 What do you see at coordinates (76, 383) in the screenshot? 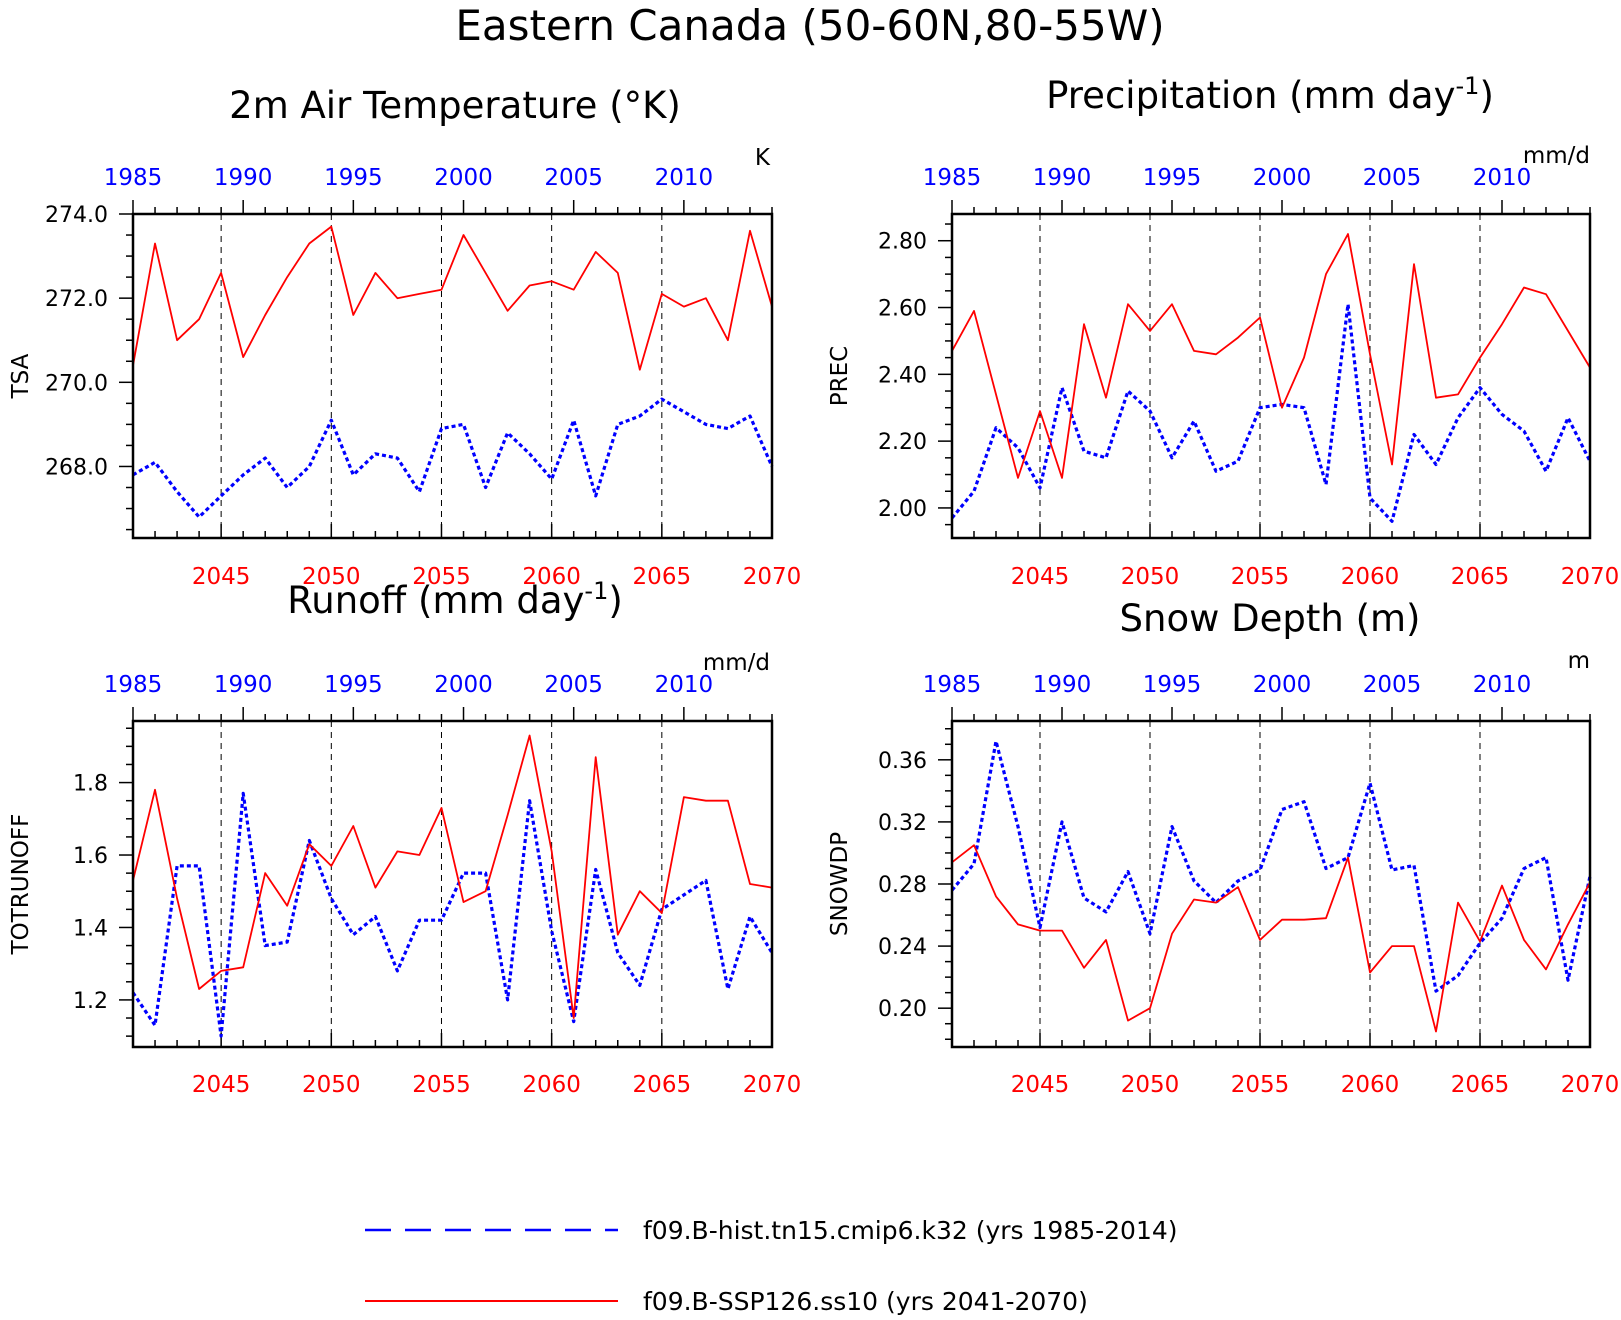
I see `y-tick-label: 270.0` at bounding box center [76, 383].